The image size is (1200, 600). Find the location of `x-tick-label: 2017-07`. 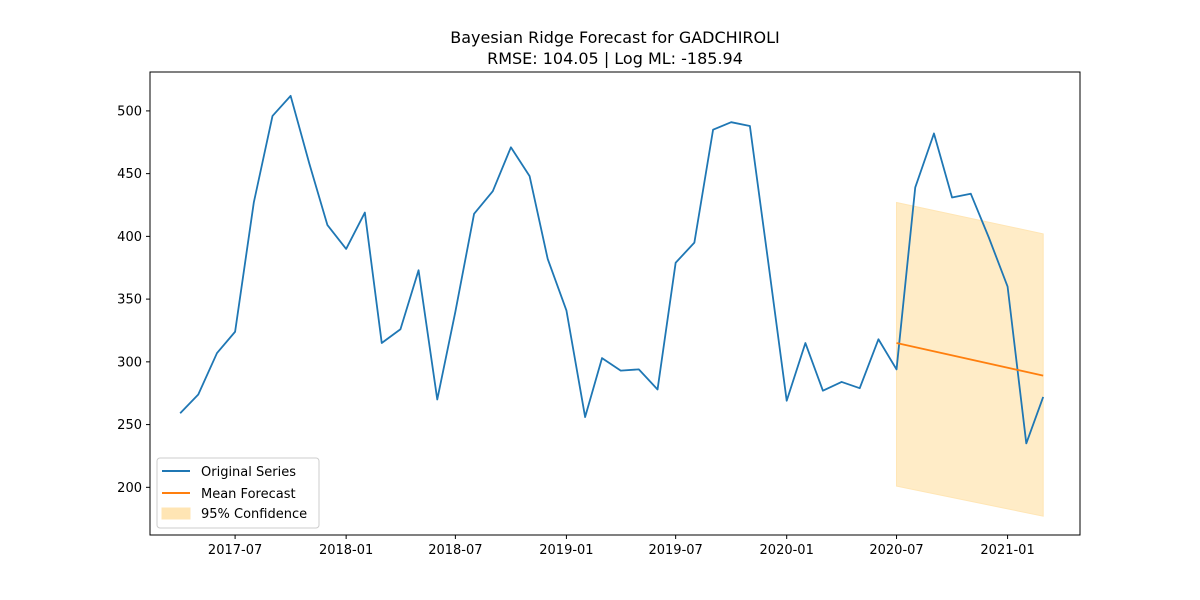

x-tick-label: 2017-07 is located at coordinates (235, 550).